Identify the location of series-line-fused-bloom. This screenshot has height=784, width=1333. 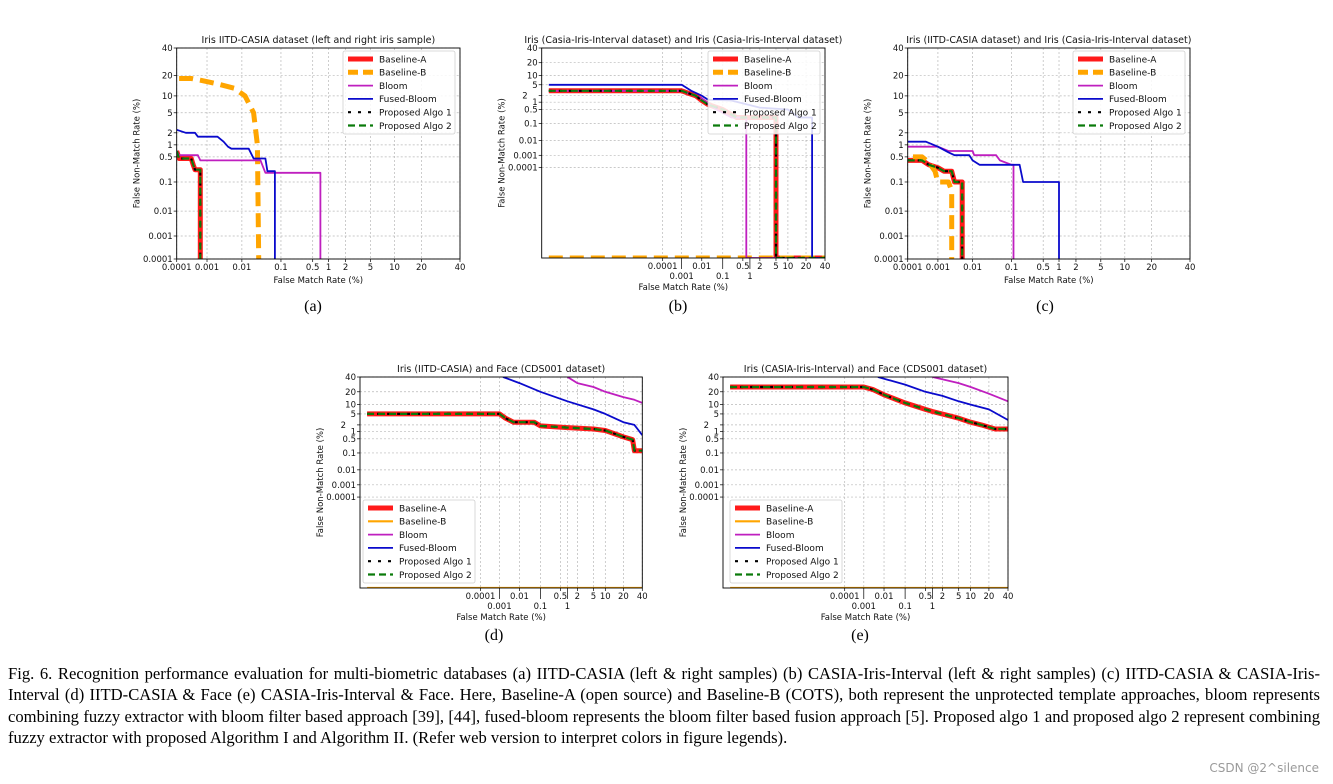
(572, 406).